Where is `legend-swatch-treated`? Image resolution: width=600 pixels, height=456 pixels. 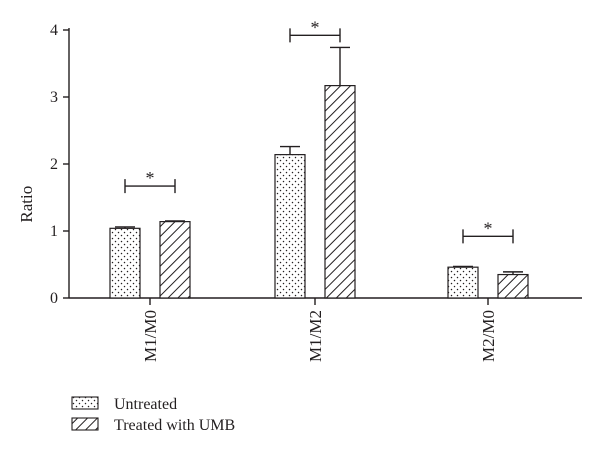
legend-swatch-treated is located at coordinates (85, 424).